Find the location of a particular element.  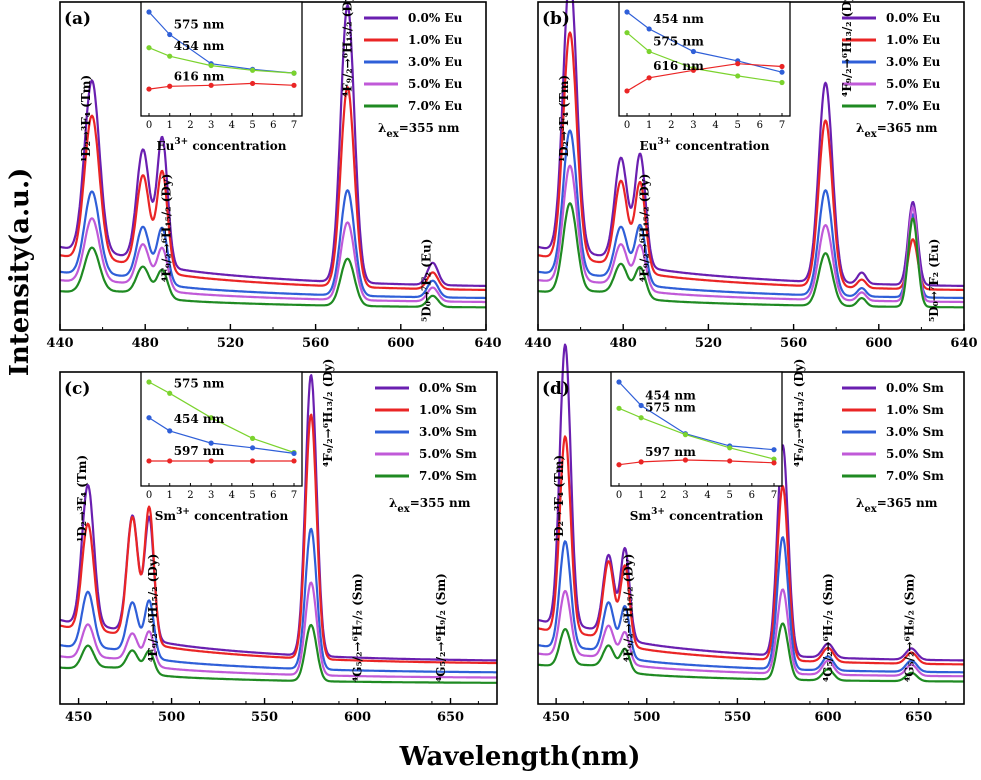

x-tick-label: 560 is located at coordinates (315, 343).